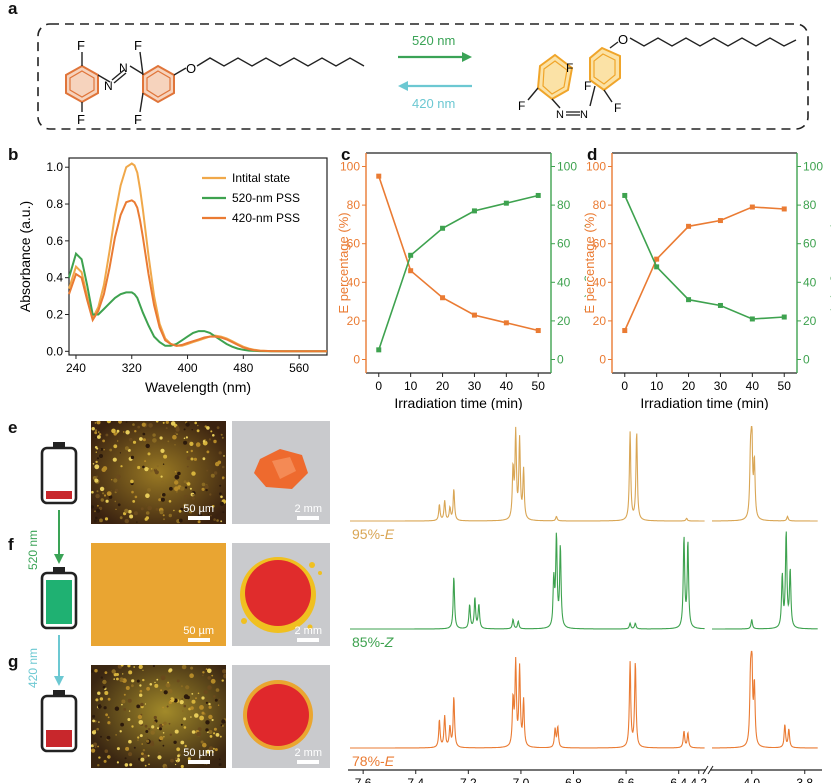  Describe the element at coordinates (600, 205) in the screenshot. I see `y-tick-label-left-d: 80` at that location.